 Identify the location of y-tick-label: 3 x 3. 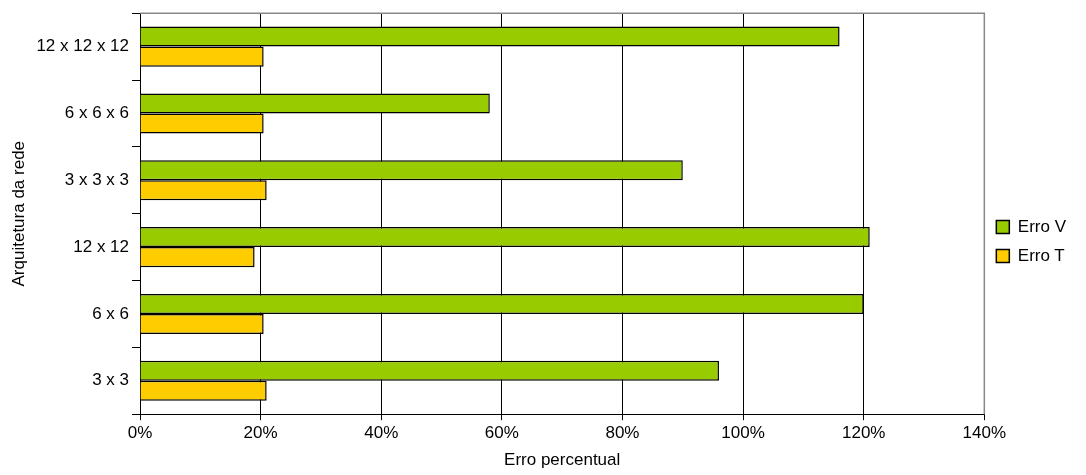
(111, 380).